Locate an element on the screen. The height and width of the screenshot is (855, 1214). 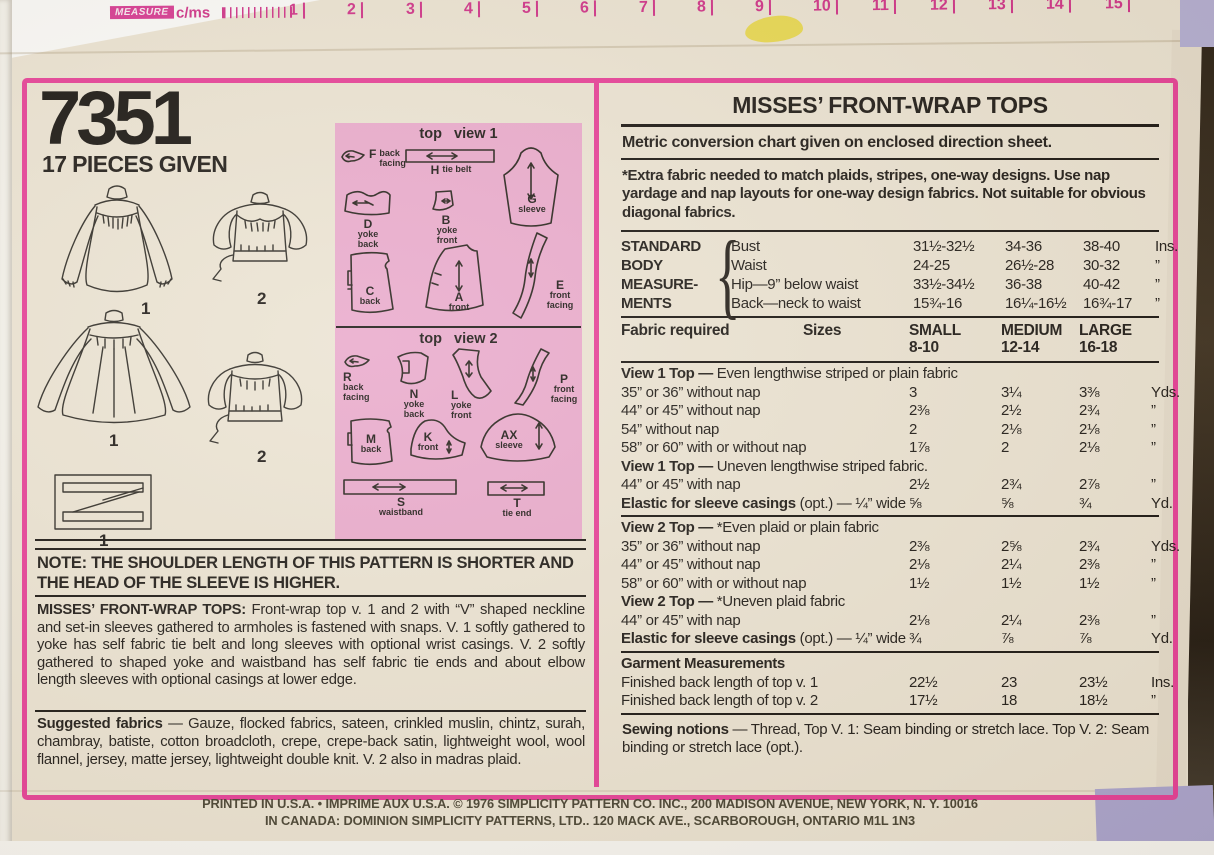
ruler-number: 3 is located at coordinates (414, 9).